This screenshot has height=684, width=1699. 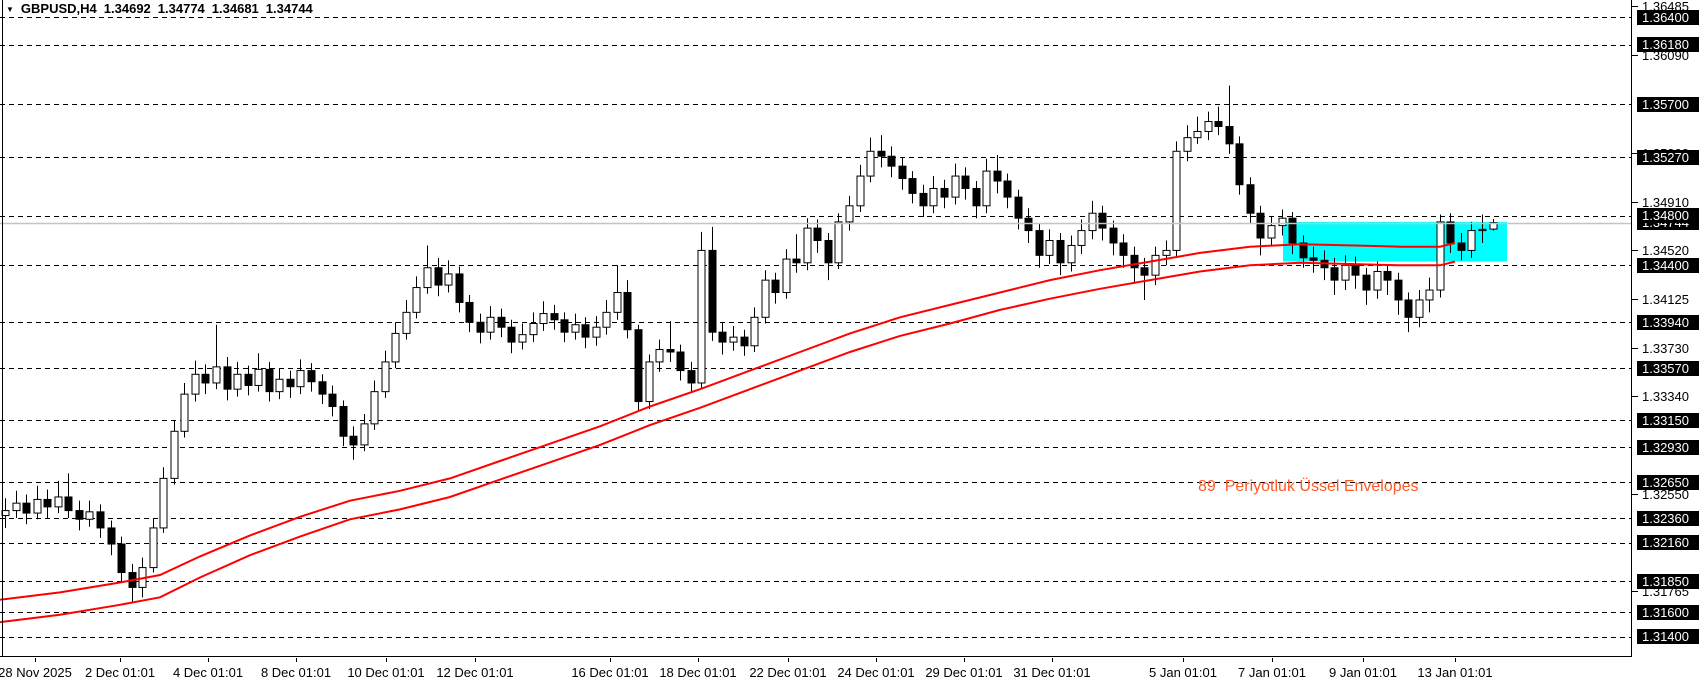 What do you see at coordinates (1668, 368) in the screenshot?
I see `price-level-badge: 1.33570` at bounding box center [1668, 368].